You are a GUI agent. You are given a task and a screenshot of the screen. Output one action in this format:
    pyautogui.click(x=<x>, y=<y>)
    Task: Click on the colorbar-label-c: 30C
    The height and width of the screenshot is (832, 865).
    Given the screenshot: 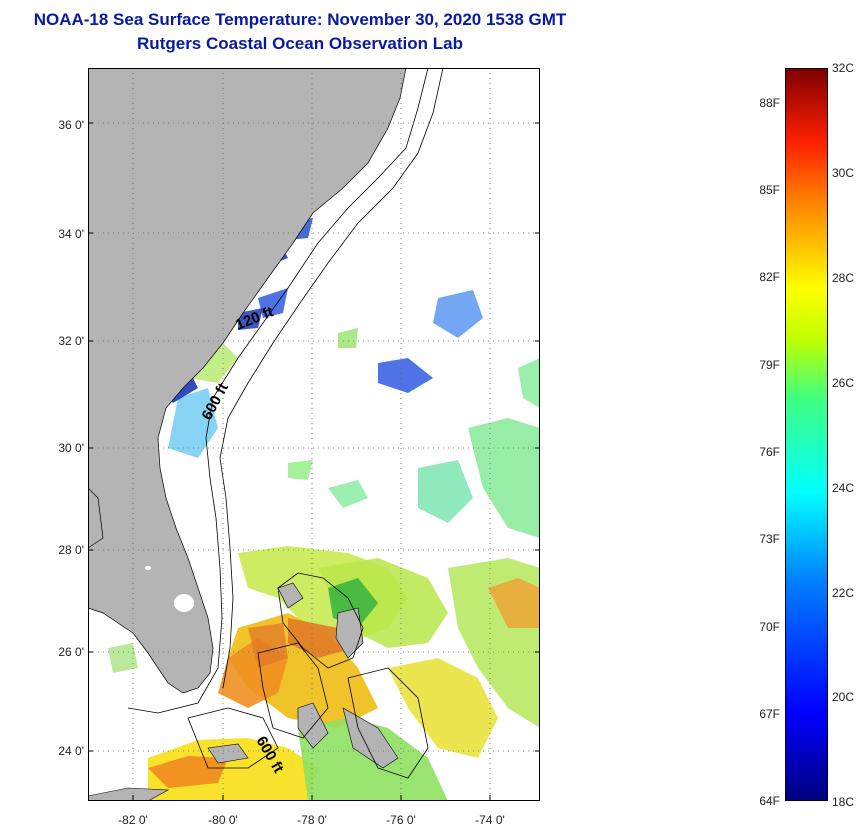 What is the action you would take?
    pyautogui.click(x=843, y=173)
    